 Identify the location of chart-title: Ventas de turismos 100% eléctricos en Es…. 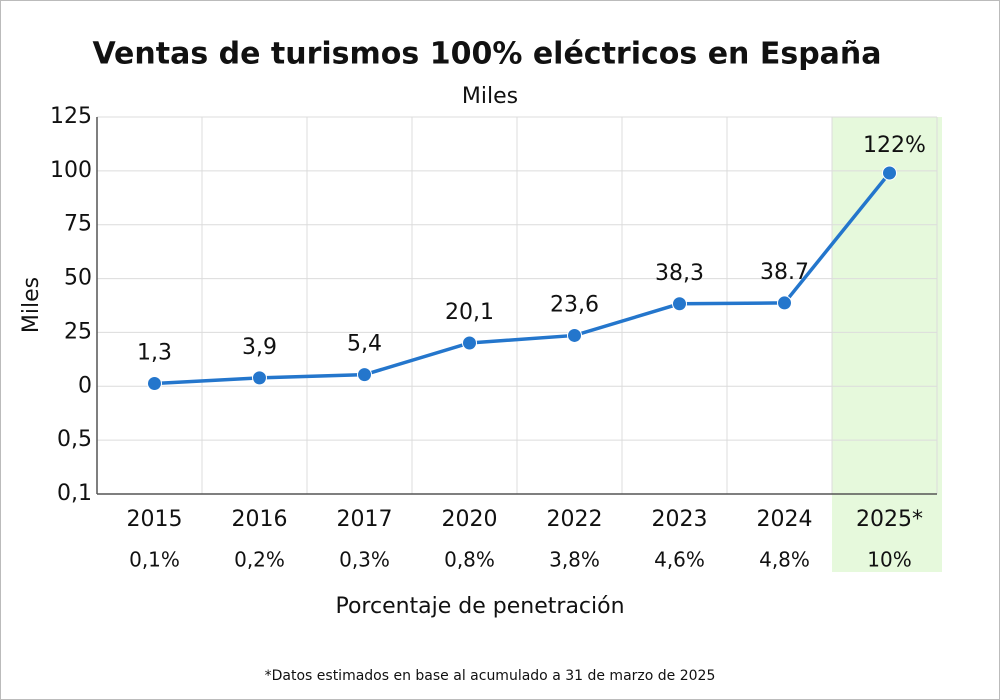
(486, 54).